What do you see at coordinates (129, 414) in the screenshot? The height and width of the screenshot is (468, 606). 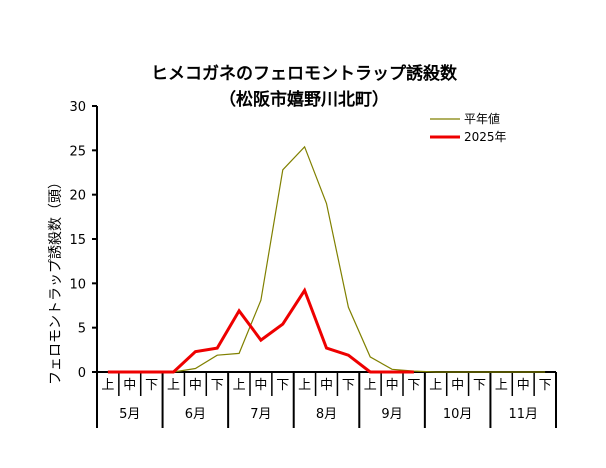 I see `x-month-label: 5月` at bounding box center [129, 414].